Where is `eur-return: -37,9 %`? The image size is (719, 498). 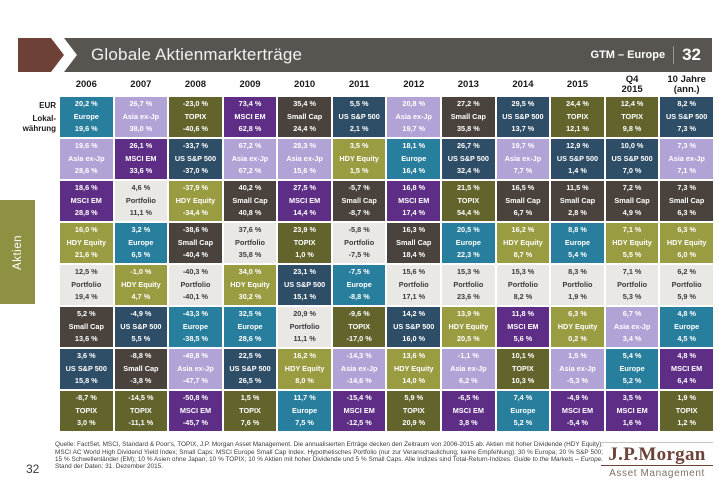
eur-return: -37,9 % is located at coordinates (195, 188).